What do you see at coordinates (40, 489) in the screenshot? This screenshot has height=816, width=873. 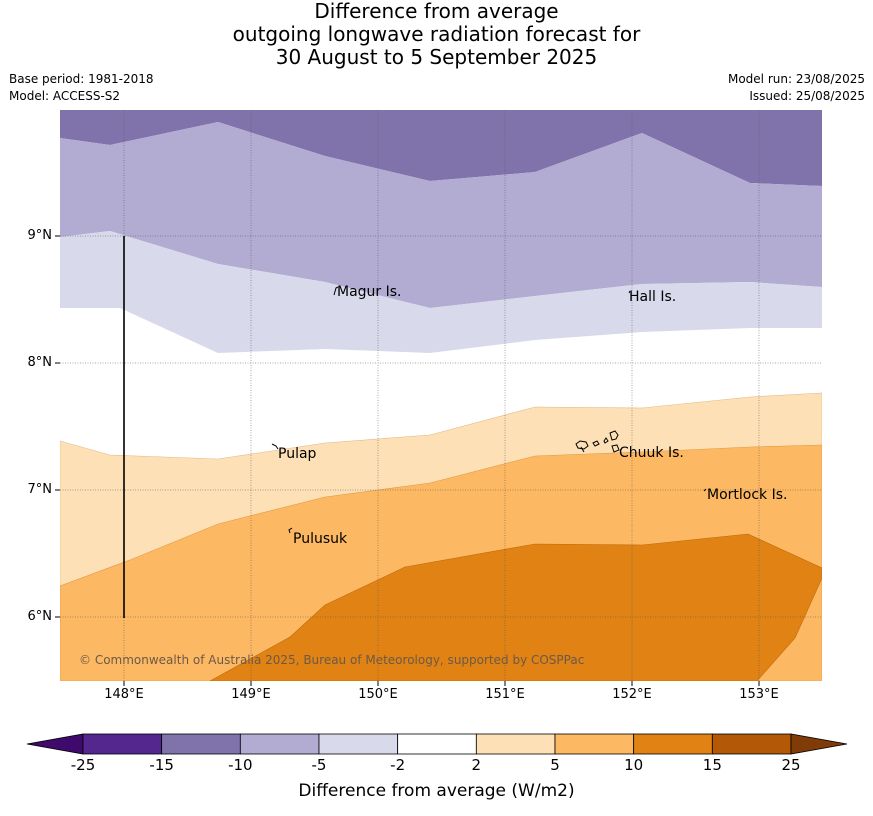 I see `lat-label-7n: 7°N` at bounding box center [40, 489].